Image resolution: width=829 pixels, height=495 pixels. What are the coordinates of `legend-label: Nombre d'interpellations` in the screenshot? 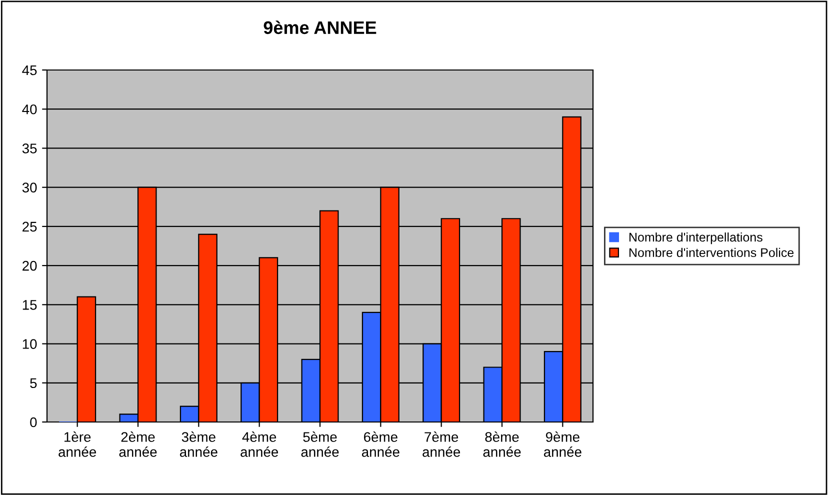 It's located at (695, 238).